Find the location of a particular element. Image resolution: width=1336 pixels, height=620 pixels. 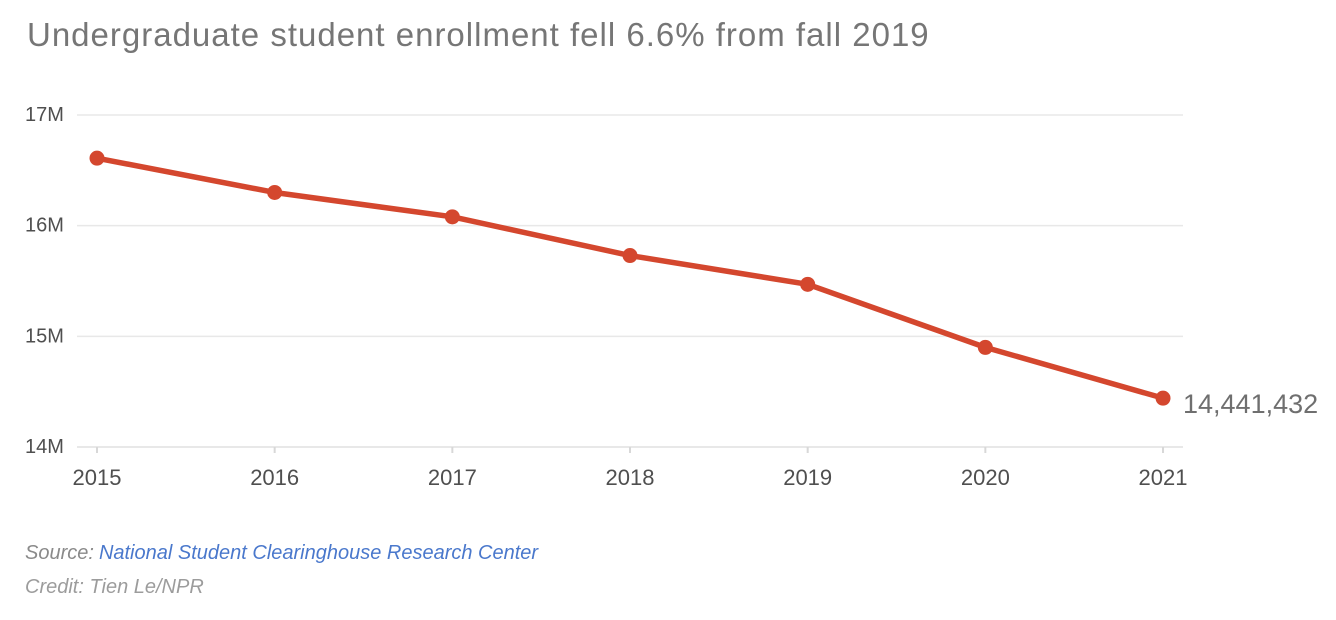

y-tick-label: 14M is located at coordinates (44, 447).